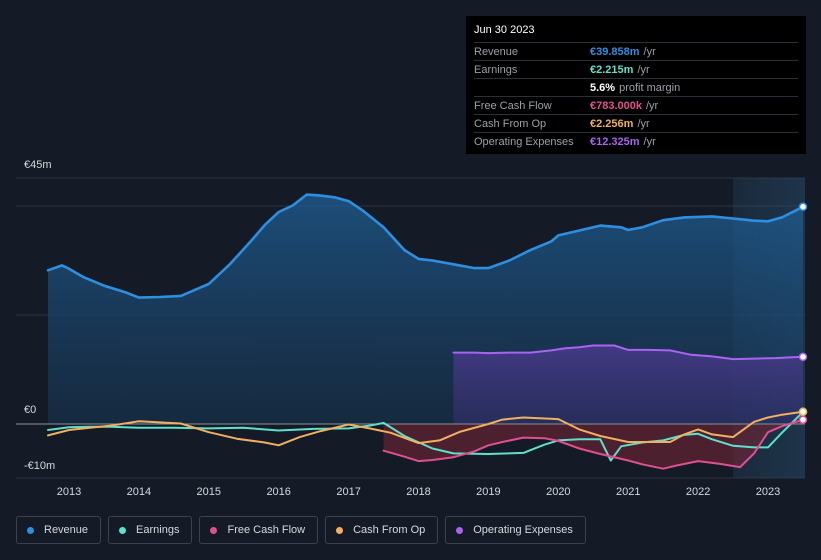 The height and width of the screenshot is (560, 821). I want to click on operating-expenses-area, so click(628, 384).